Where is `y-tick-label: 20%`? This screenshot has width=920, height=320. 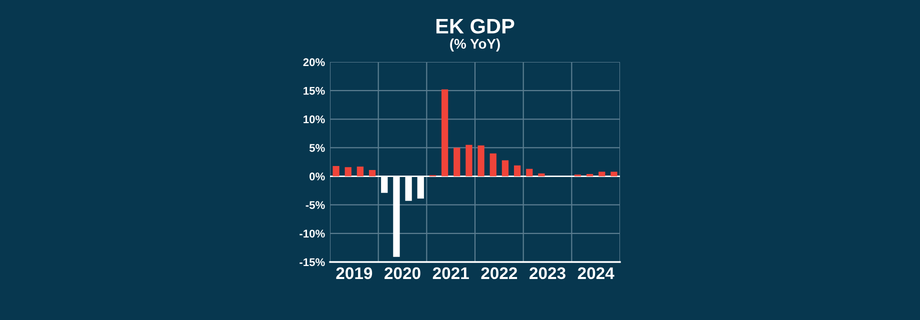 y-tick-label: 20% is located at coordinates (314, 62).